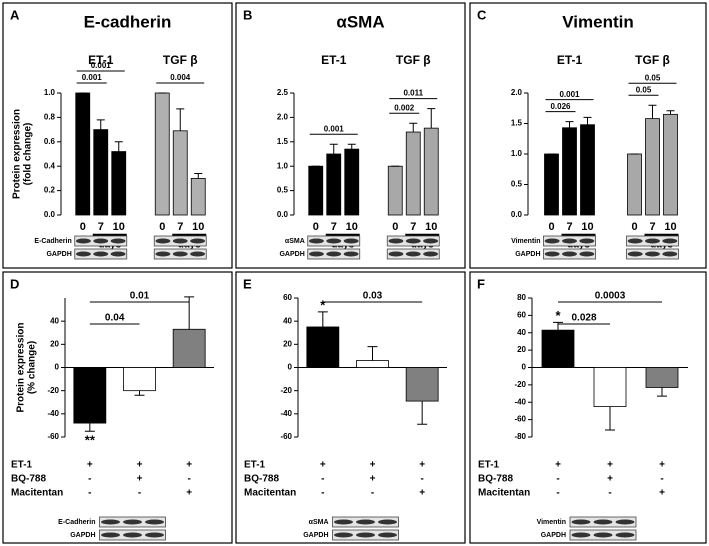 This screenshot has width=709, height=546. Describe the element at coordinates (373, 296) in the screenshot. I see `bracket-label: 0.03` at that location.